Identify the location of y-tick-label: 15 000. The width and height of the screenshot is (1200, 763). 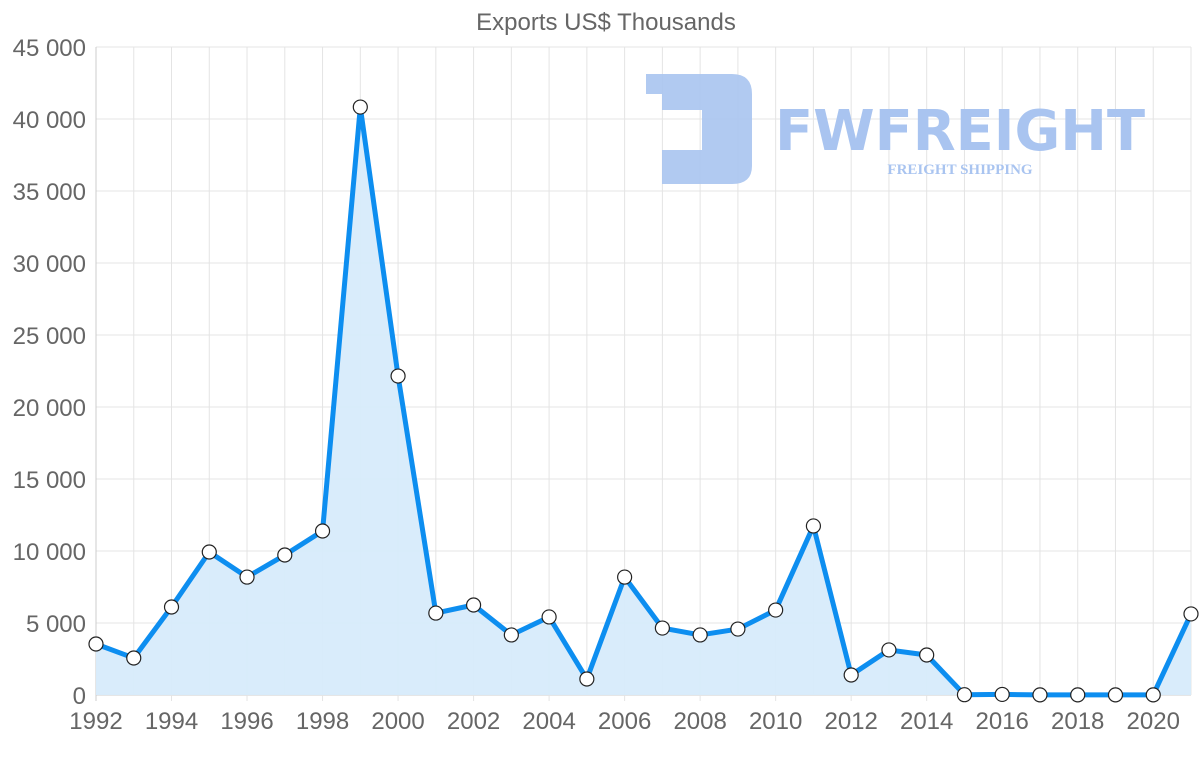
(49, 480).